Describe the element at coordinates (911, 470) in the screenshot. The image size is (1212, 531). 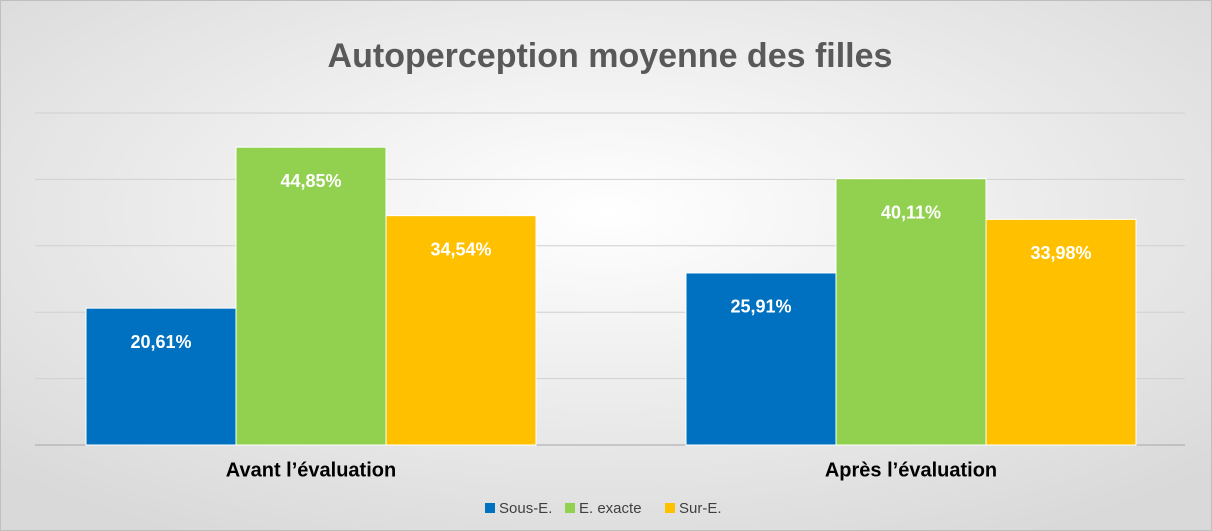
I see `x-tick-label: Après l’évaluation` at that location.